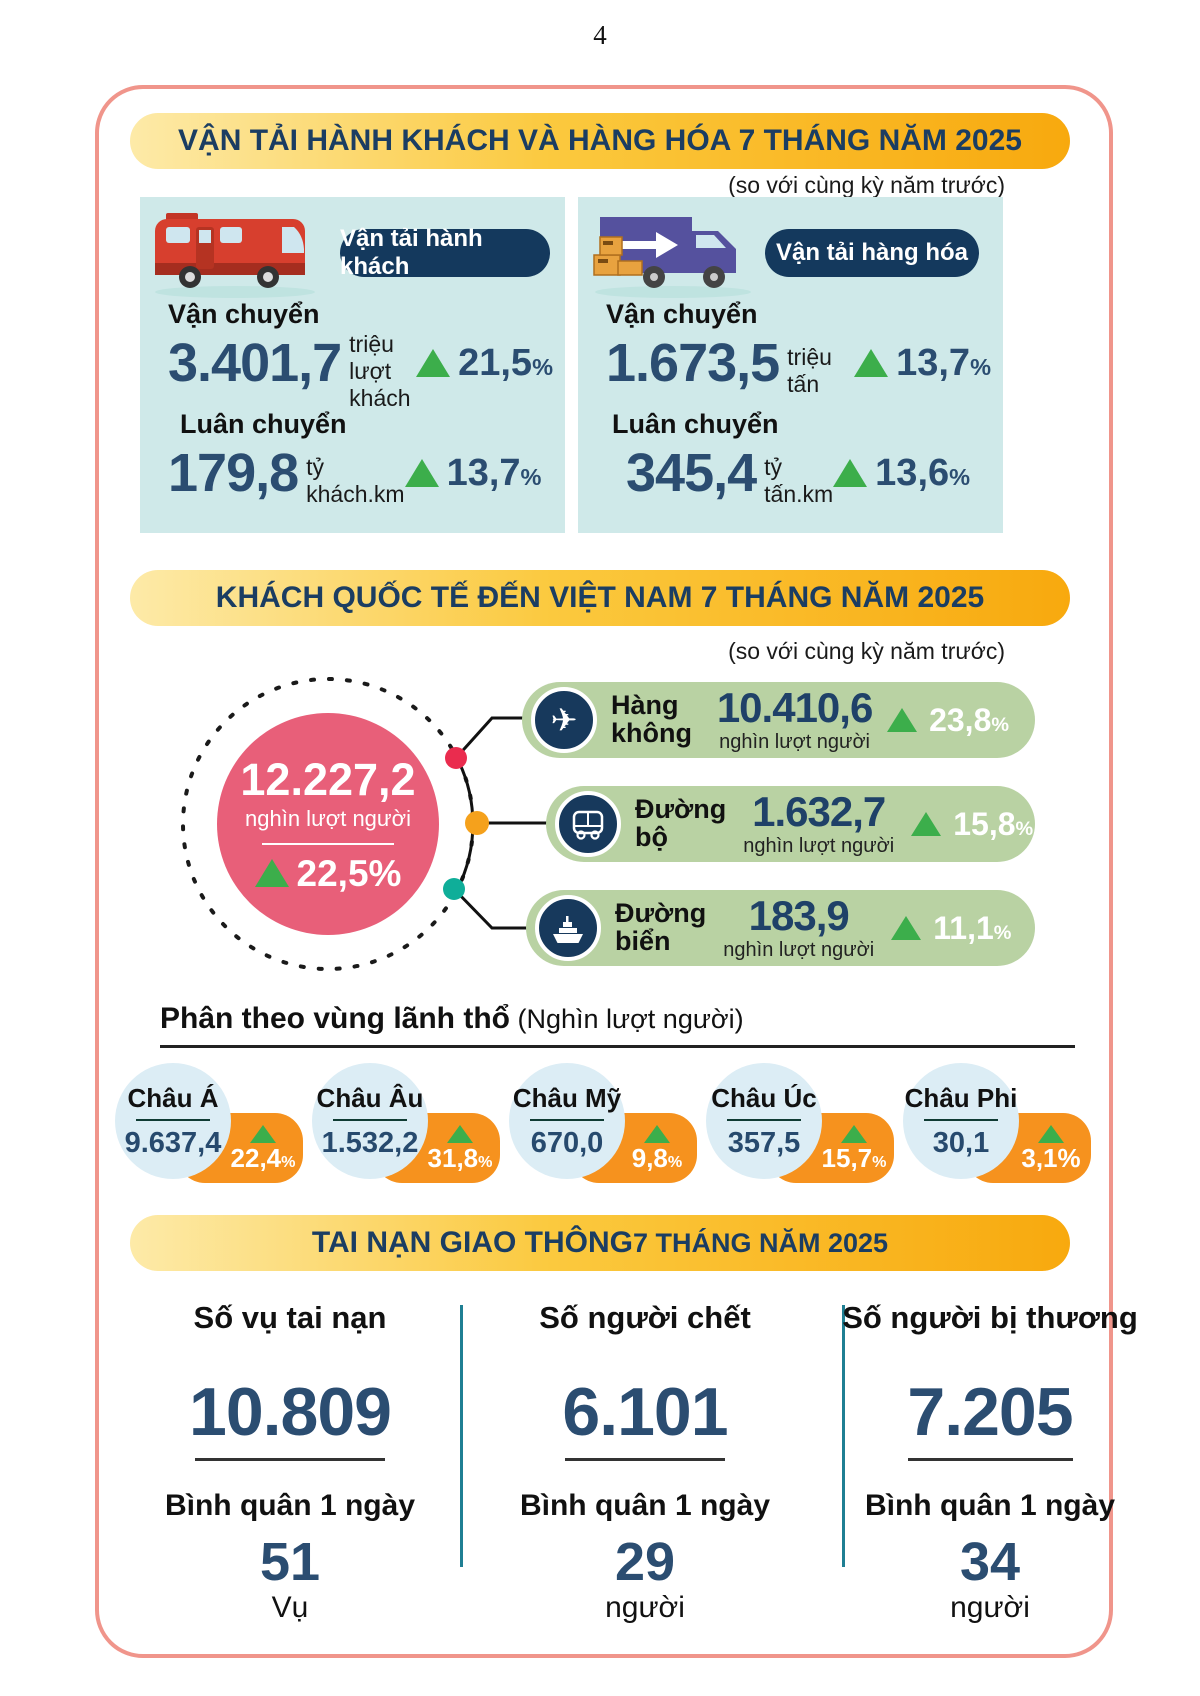  Describe the element at coordinates (244, 314) in the screenshot. I see `passenger-carried-label: Vận chuyển` at that location.